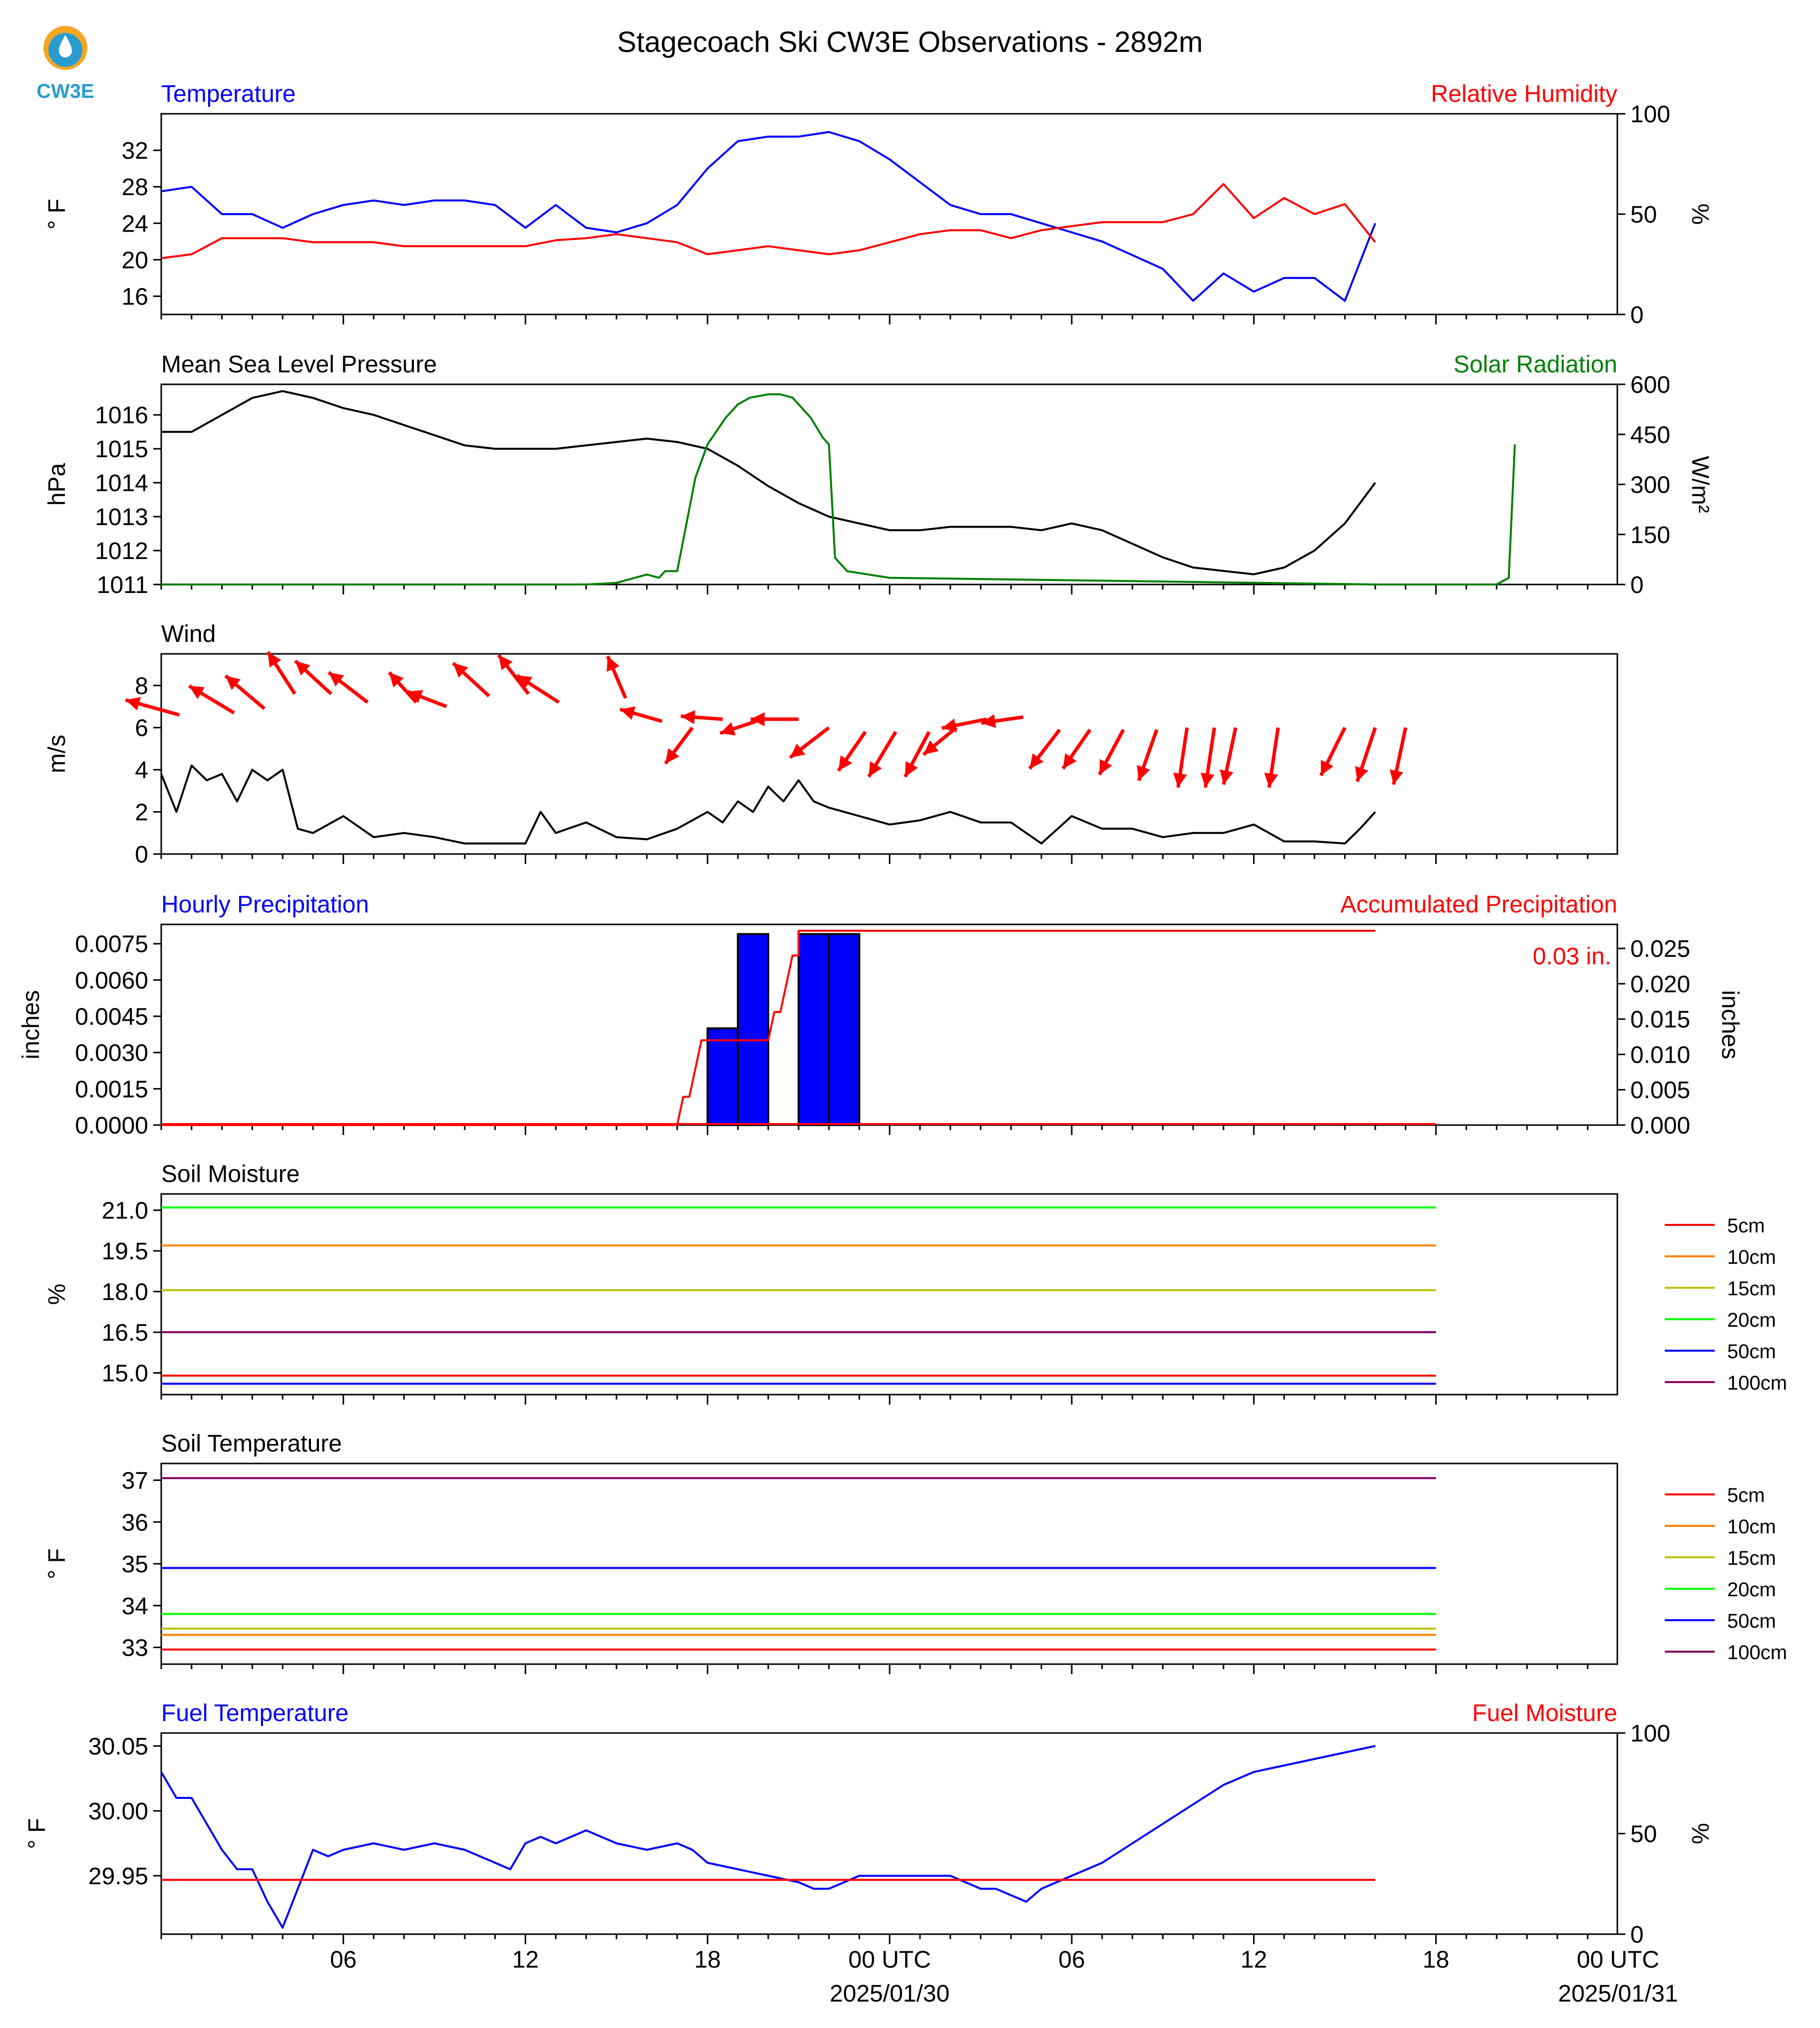 This screenshot has width=1820, height=2028. What do you see at coordinates (228, 94) in the screenshot?
I see `panel-title-left: Temperature` at bounding box center [228, 94].